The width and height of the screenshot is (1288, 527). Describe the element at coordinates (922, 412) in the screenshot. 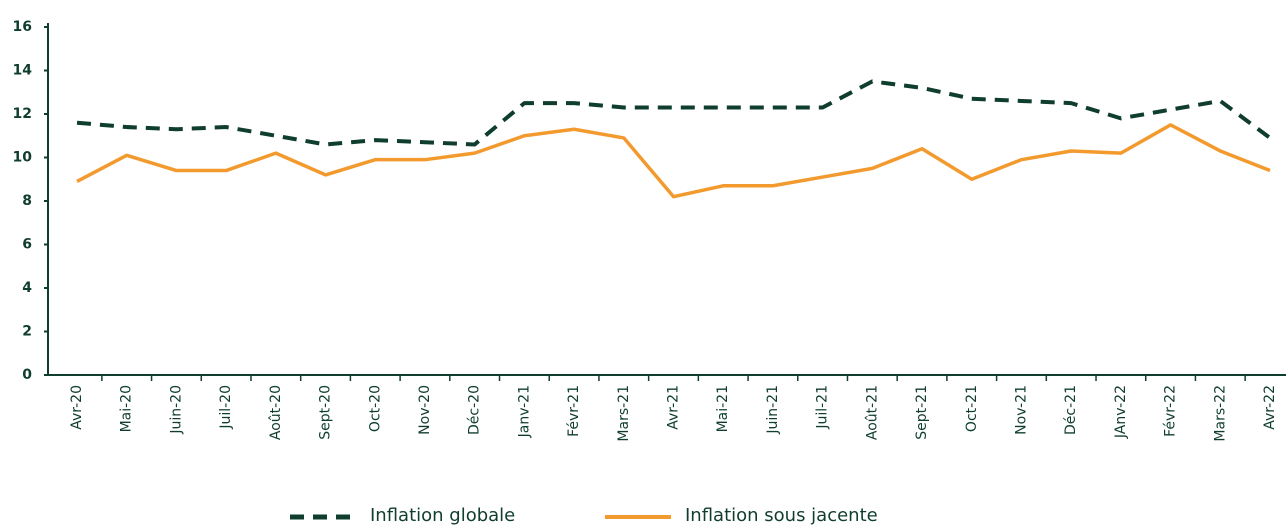

I see `x-tick-label: Sept-21` at that location.